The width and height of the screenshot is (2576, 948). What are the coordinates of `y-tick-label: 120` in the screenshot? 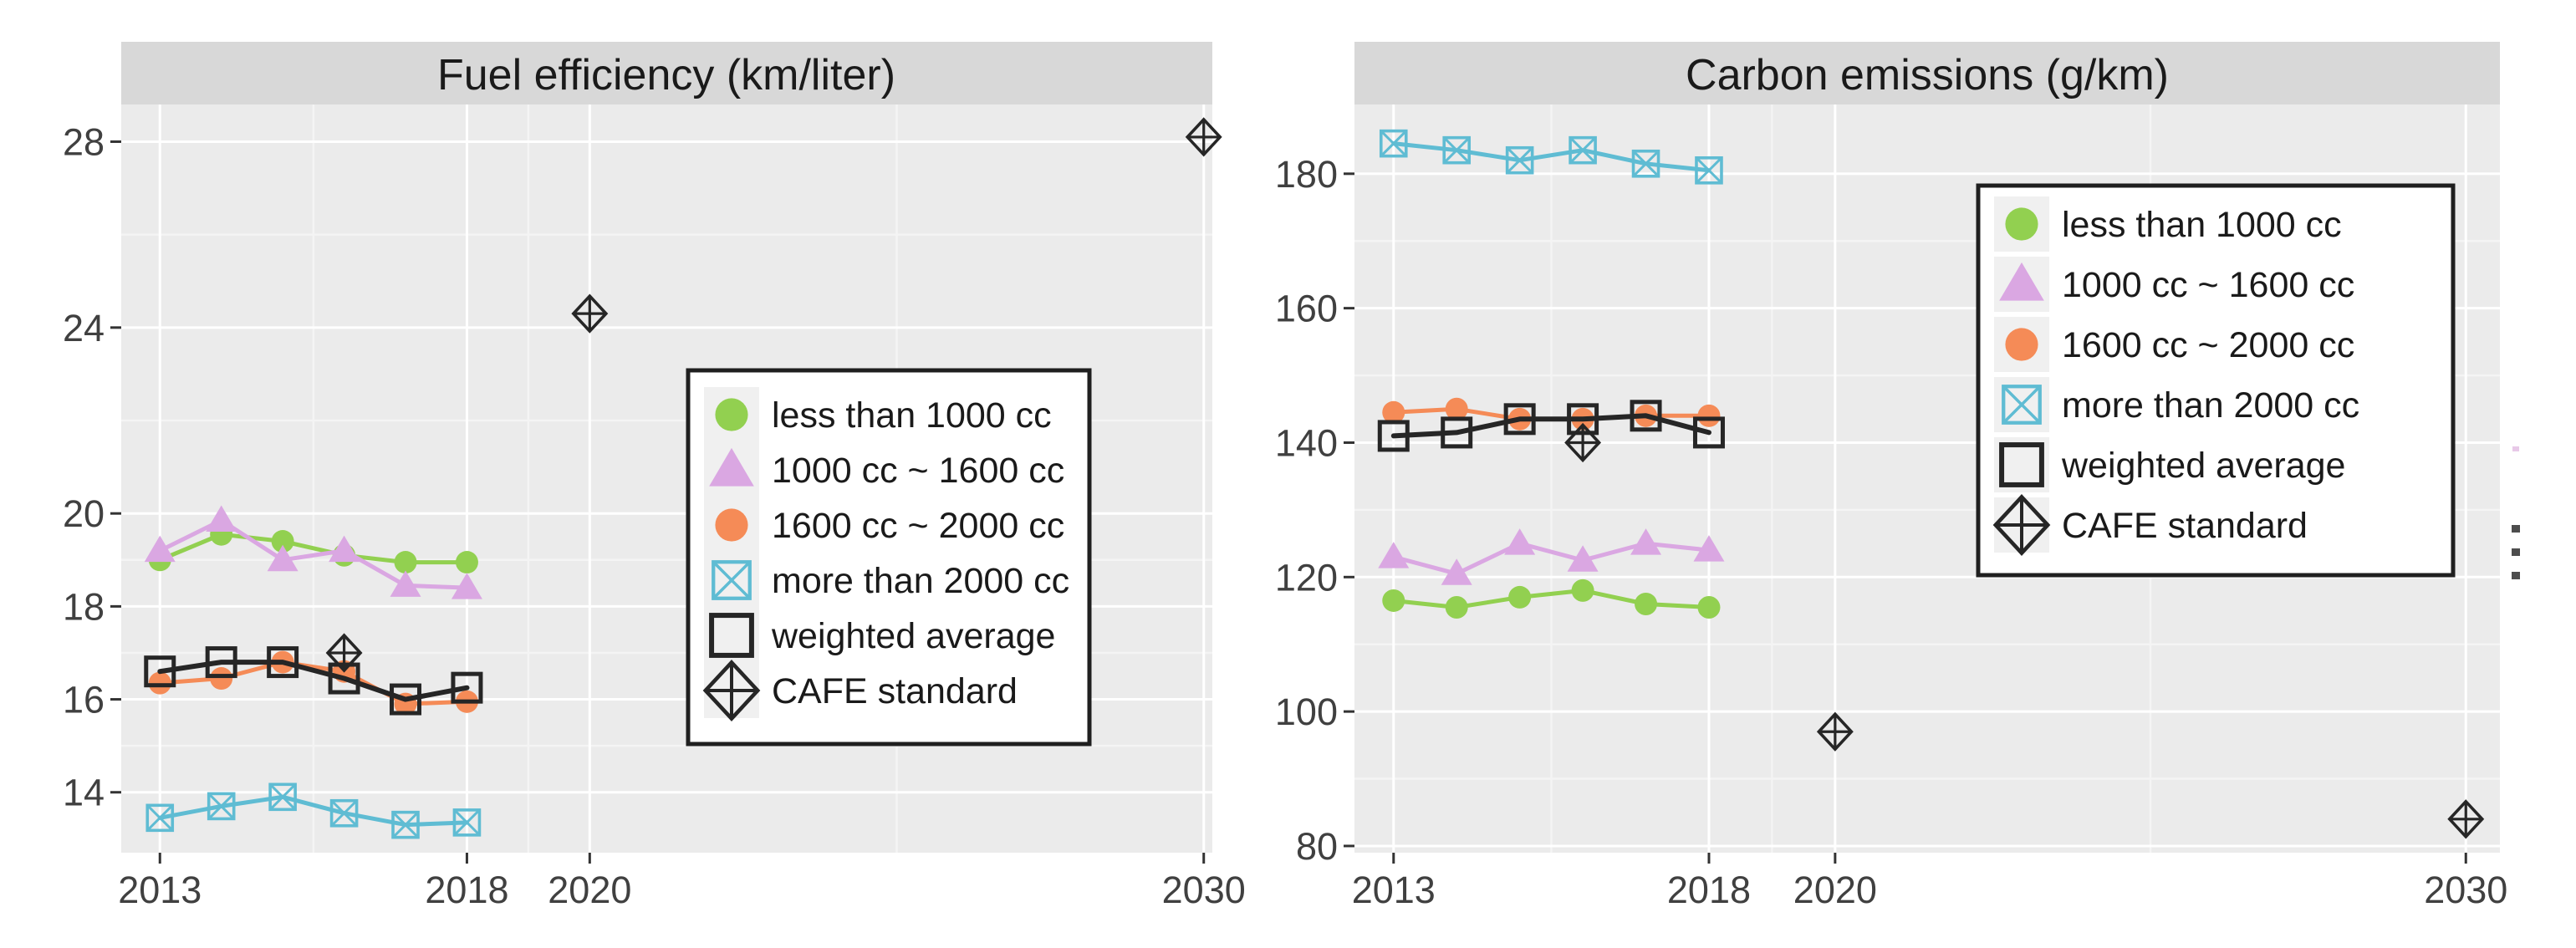 It's located at (1306, 577).